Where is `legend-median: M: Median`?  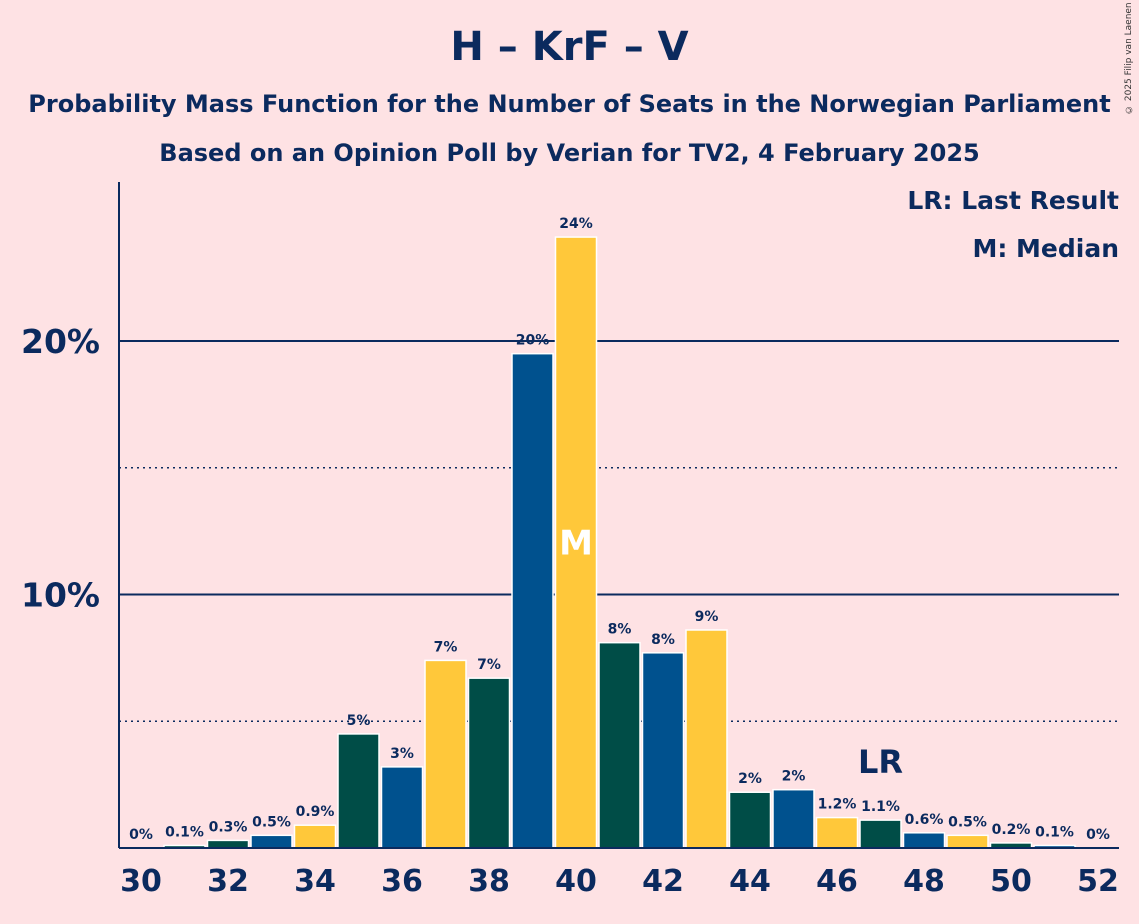
legend-median: M: Median is located at coordinates (1045, 248).